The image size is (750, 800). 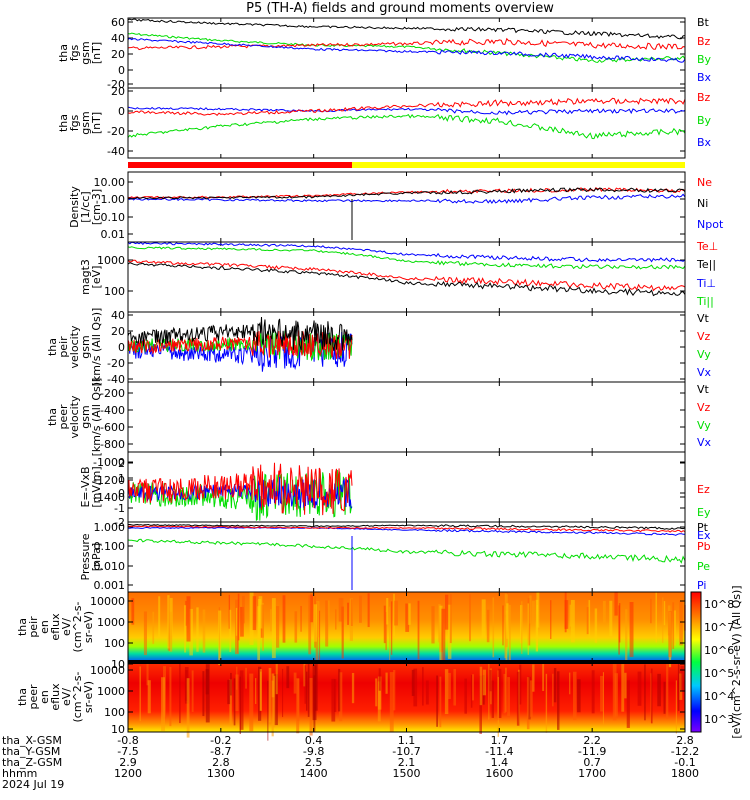 I want to click on xaxis-value: -11.9, so click(x=592, y=751).